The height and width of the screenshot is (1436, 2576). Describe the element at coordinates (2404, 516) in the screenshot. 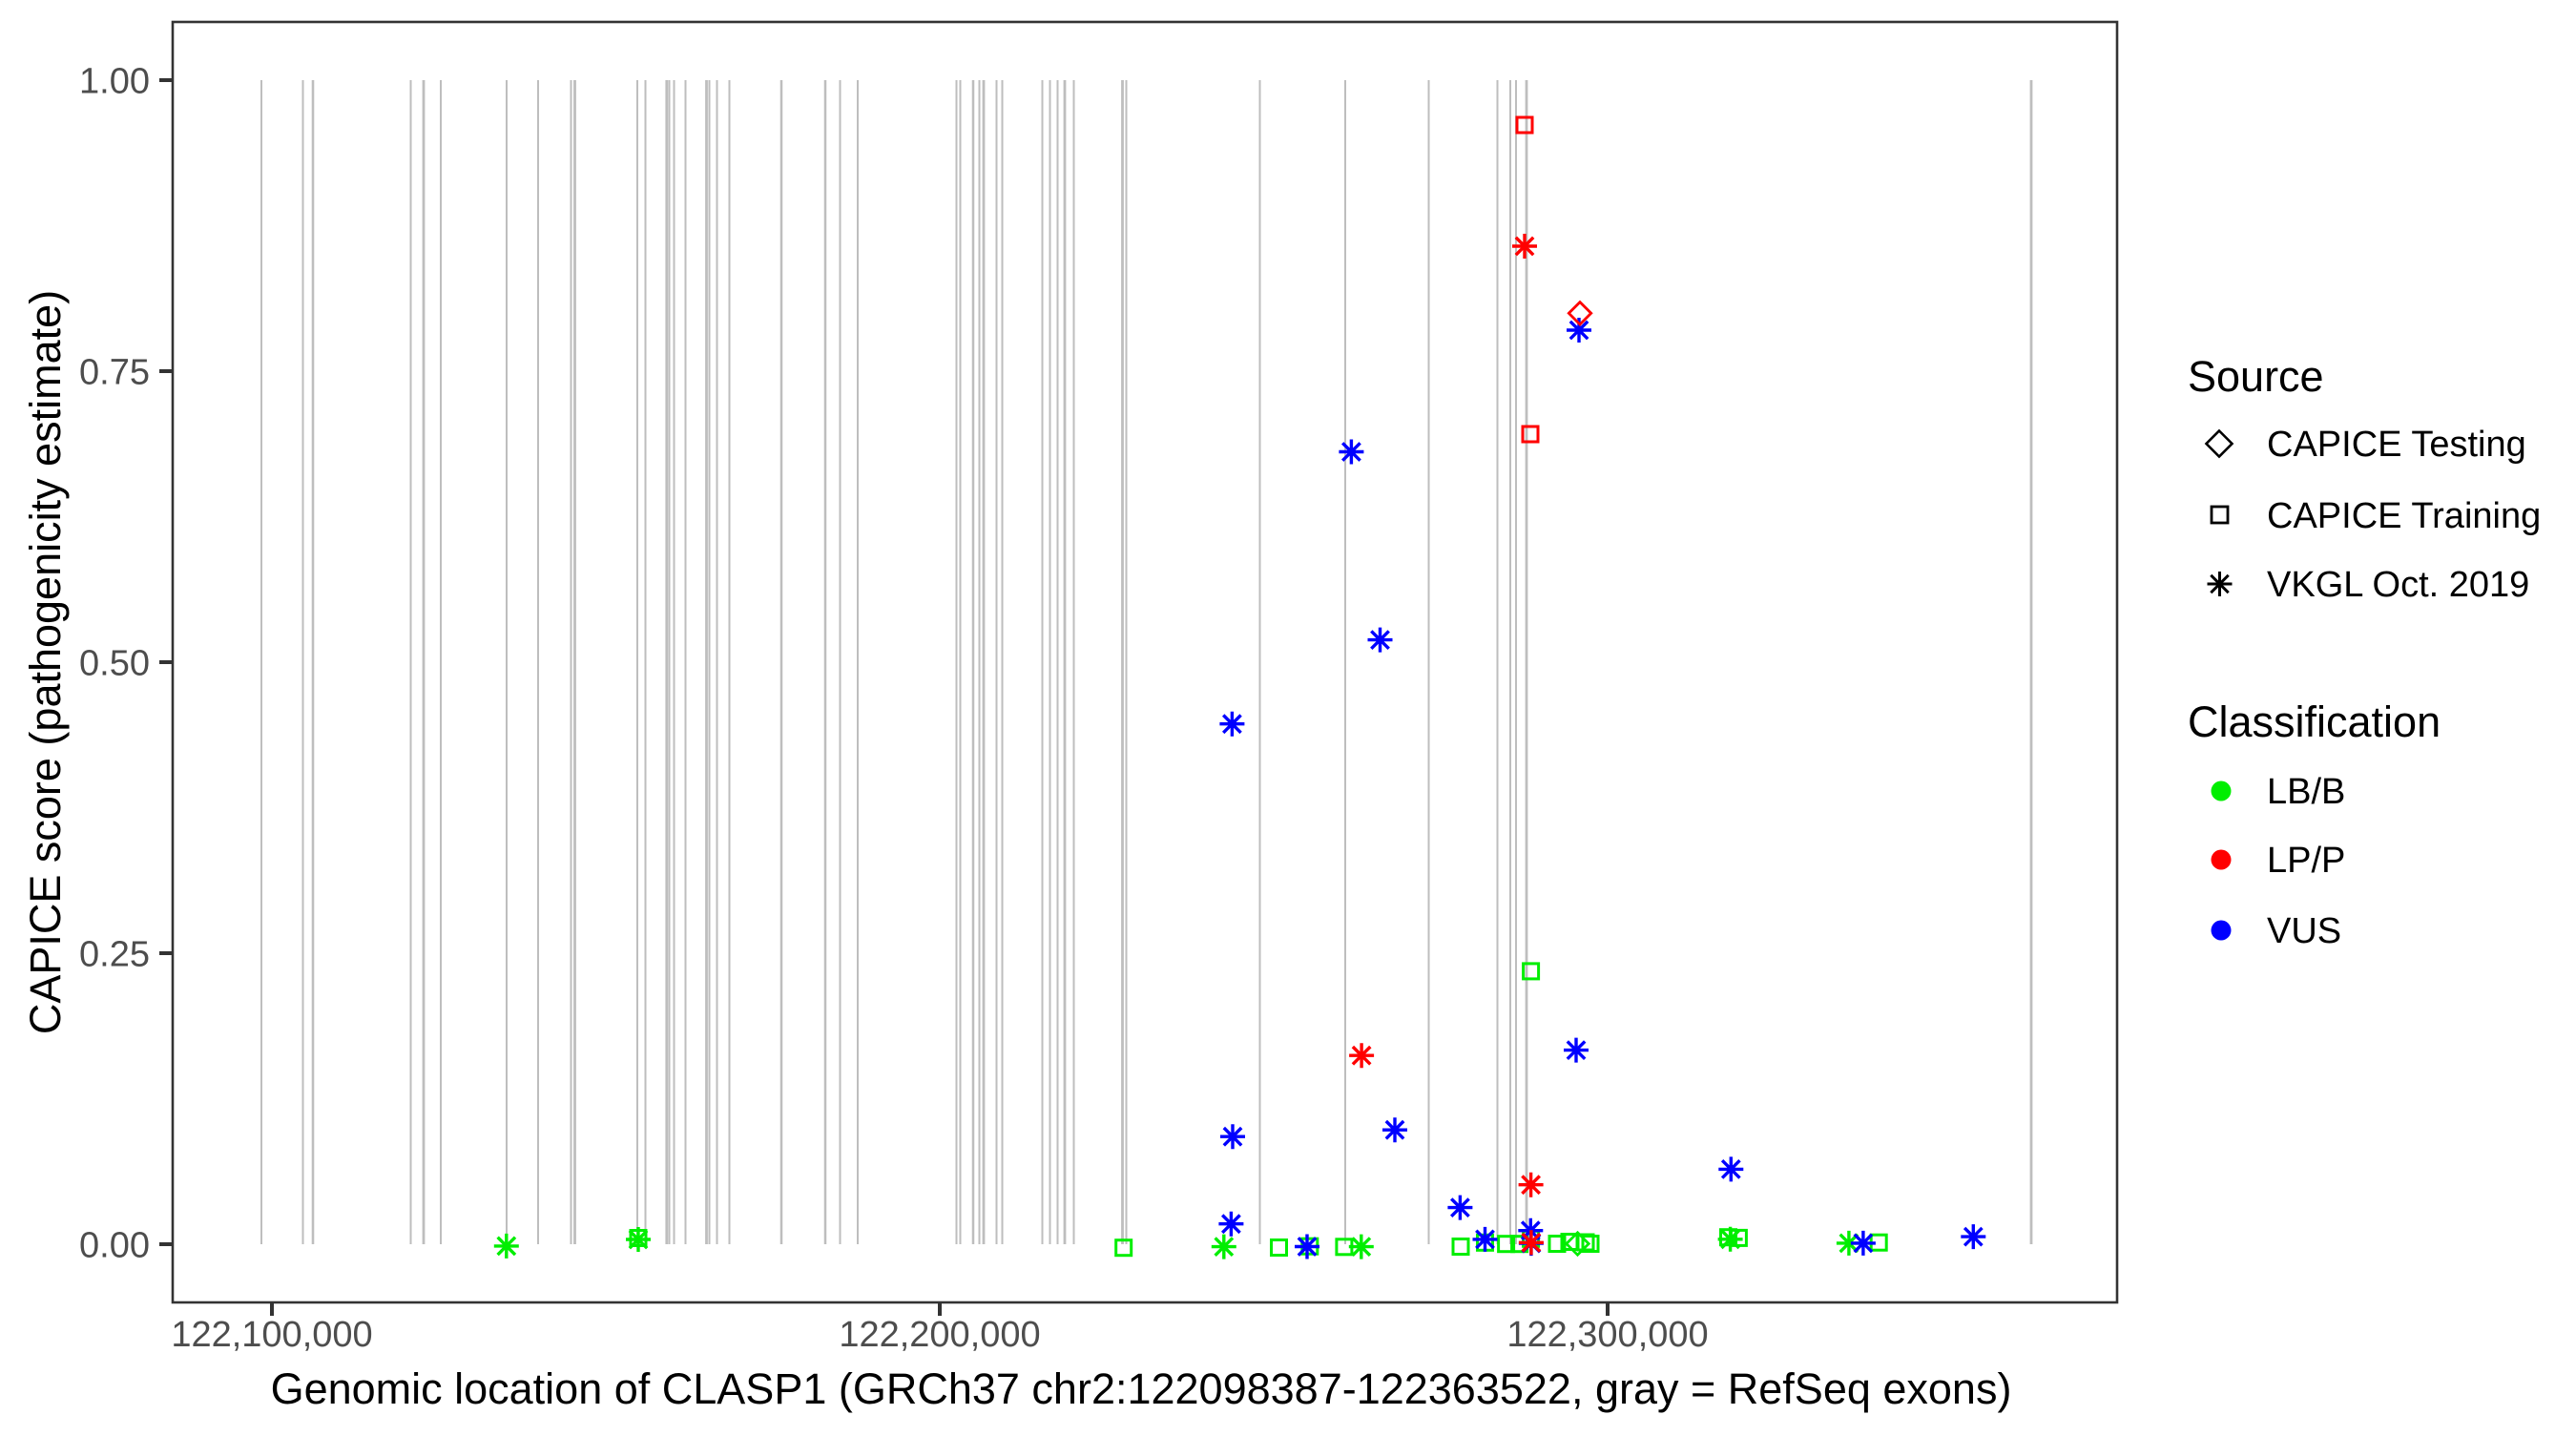

I see `svg-text: CAPICE Training` at that location.